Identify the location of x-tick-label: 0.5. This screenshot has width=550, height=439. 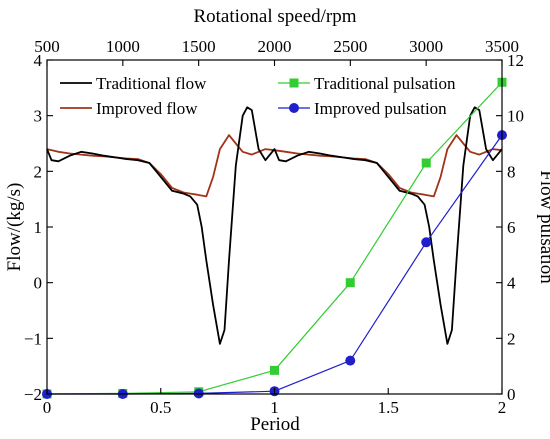
(160, 407).